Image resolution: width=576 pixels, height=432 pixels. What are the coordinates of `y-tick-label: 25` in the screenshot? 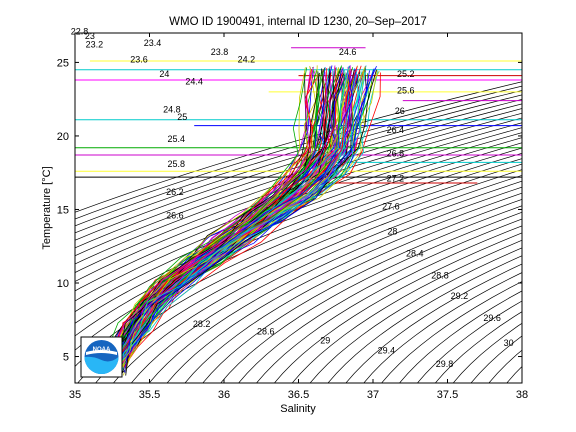 It's located at (63, 63).